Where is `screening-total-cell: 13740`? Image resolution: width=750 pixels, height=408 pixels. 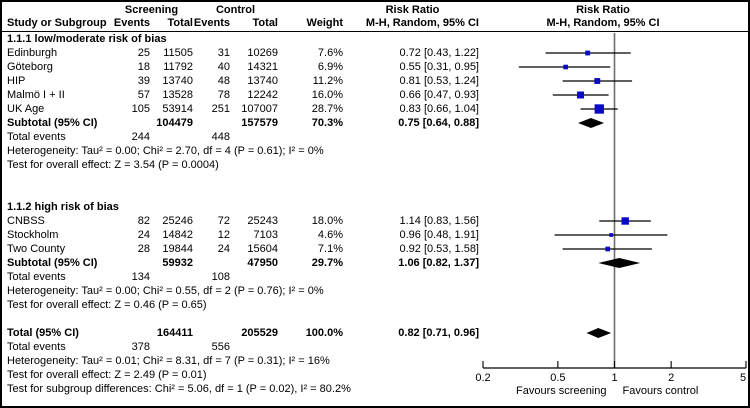 screening-total-cell: 13740 is located at coordinates (177, 81).